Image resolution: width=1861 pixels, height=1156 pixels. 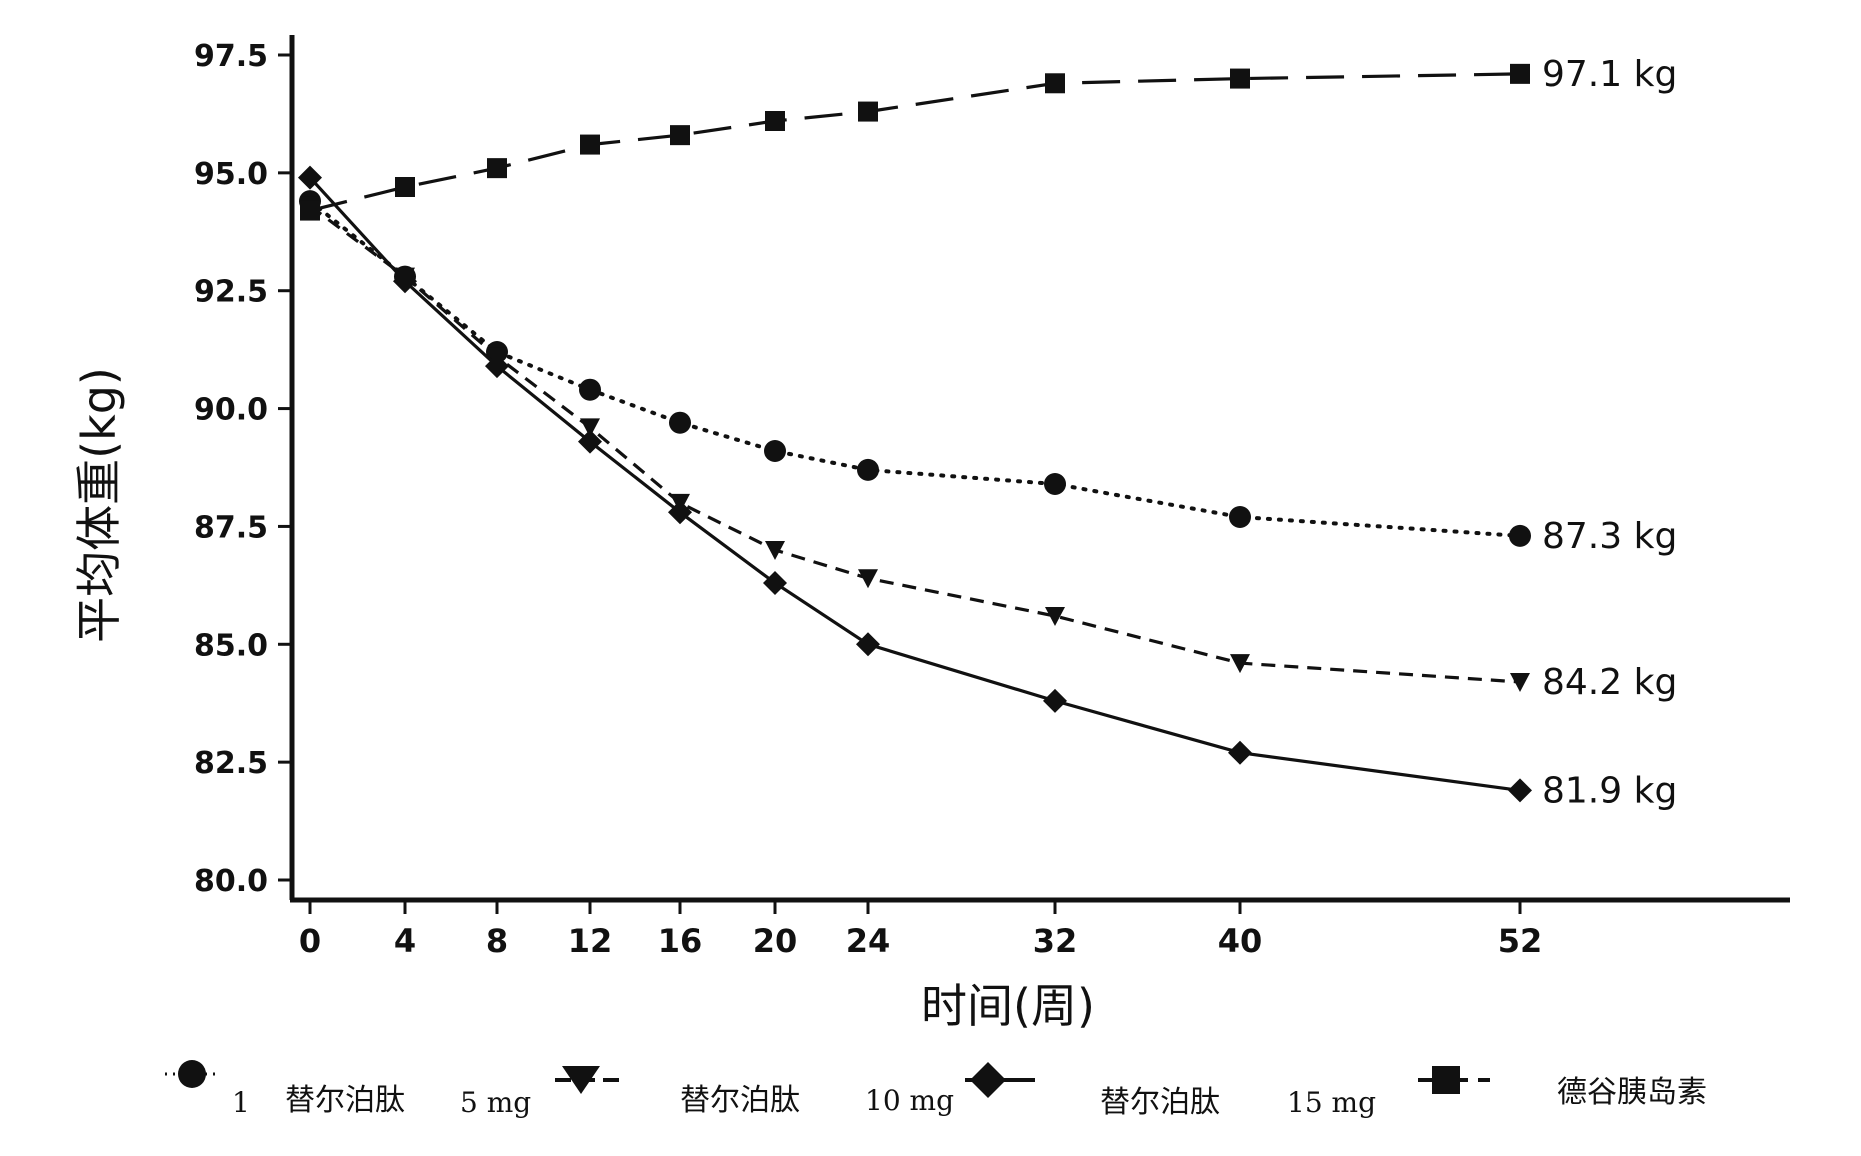 I want to click on legend: 1 替尔泊肽 5 mg 替尔泊肽 10 mg 替尔泊肽 15 mg 德谷胰岛素, so click(x=936, y=1090).